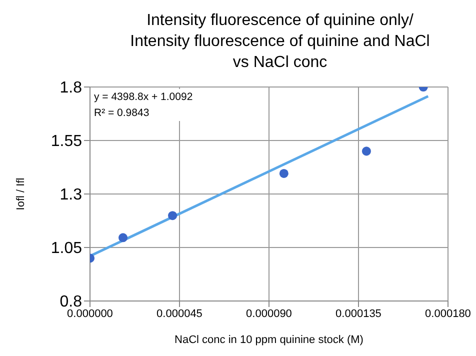  Describe the element at coordinates (269, 314) in the screenshot. I see `x-tick-label: 0.000090` at that location.